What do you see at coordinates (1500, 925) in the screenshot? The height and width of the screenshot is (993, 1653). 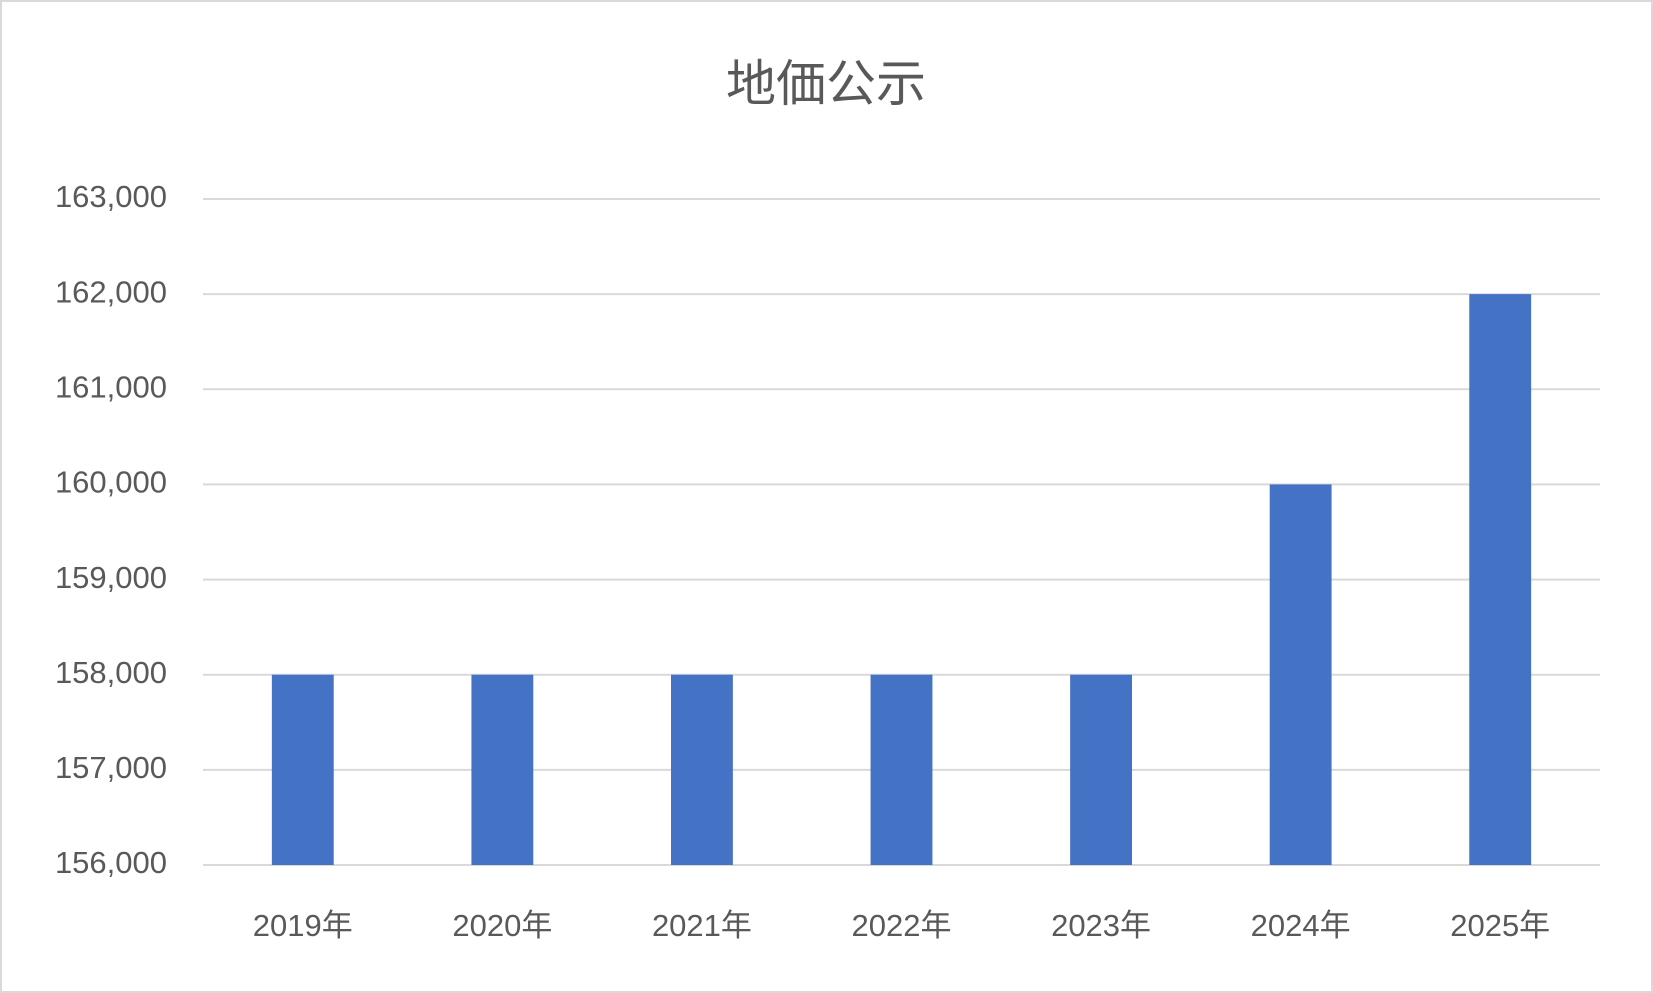 I see `x-tick-label: 2025年` at bounding box center [1500, 925].